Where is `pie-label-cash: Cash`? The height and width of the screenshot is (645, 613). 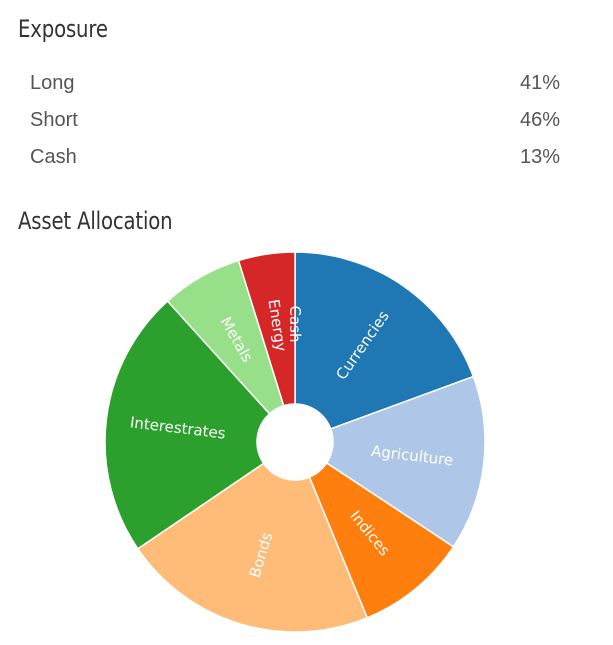 pie-label-cash: Cash is located at coordinates (295, 324).